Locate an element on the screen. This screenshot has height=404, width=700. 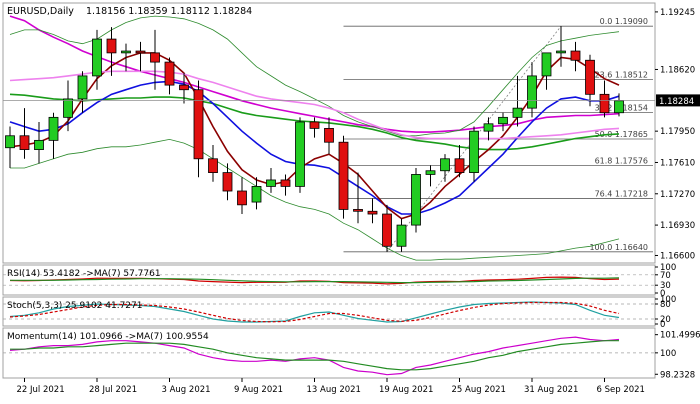
x-tick-label: 9 Aug 2021 is located at coordinates (258, 390).